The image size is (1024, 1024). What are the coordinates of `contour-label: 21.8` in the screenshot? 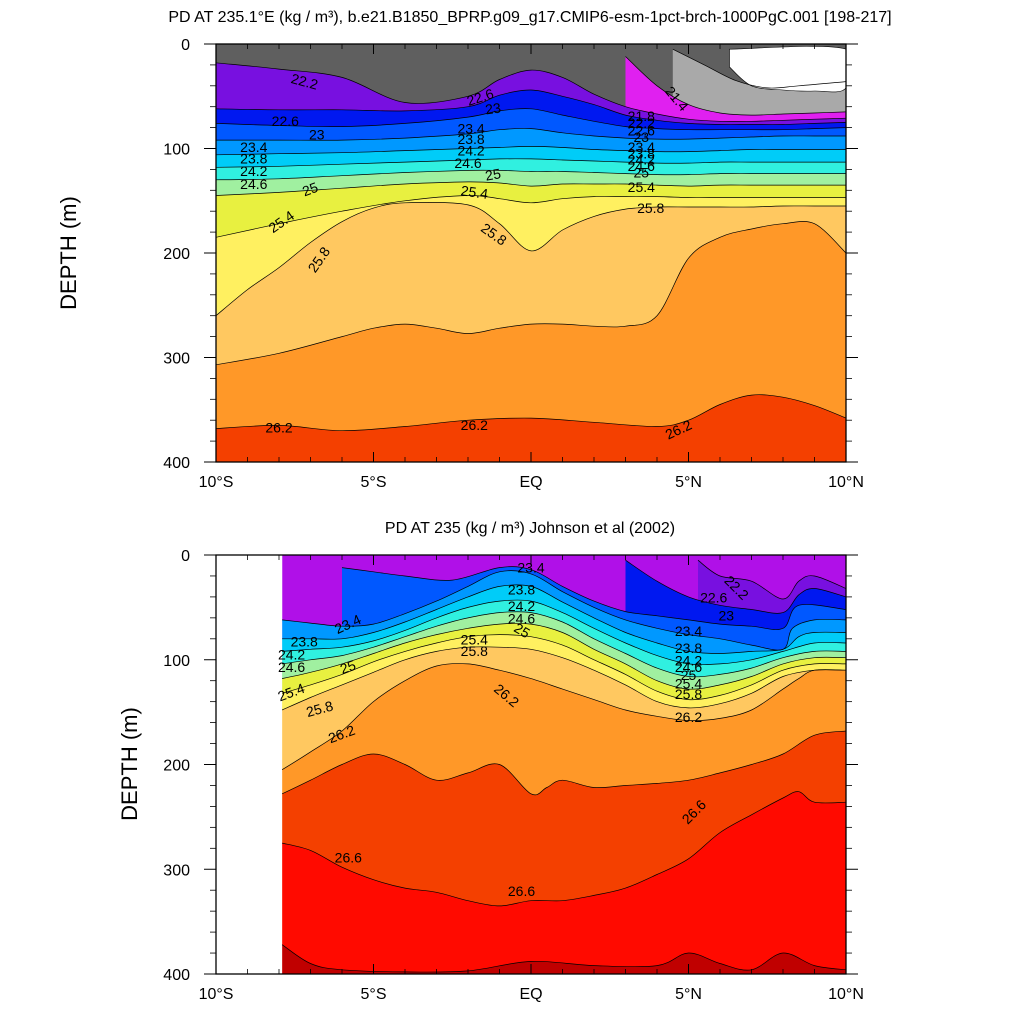 It's located at (641, 116).